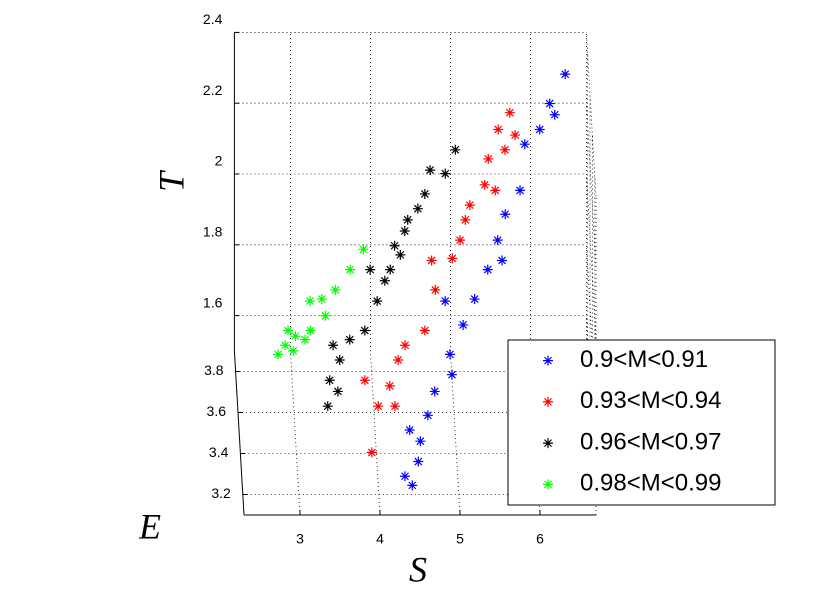 Image resolution: width=830 pixels, height=591 pixels. What do you see at coordinates (380, 539) in the screenshot?
I see `x-tick-label: 4` at bounding box center [380, 539].